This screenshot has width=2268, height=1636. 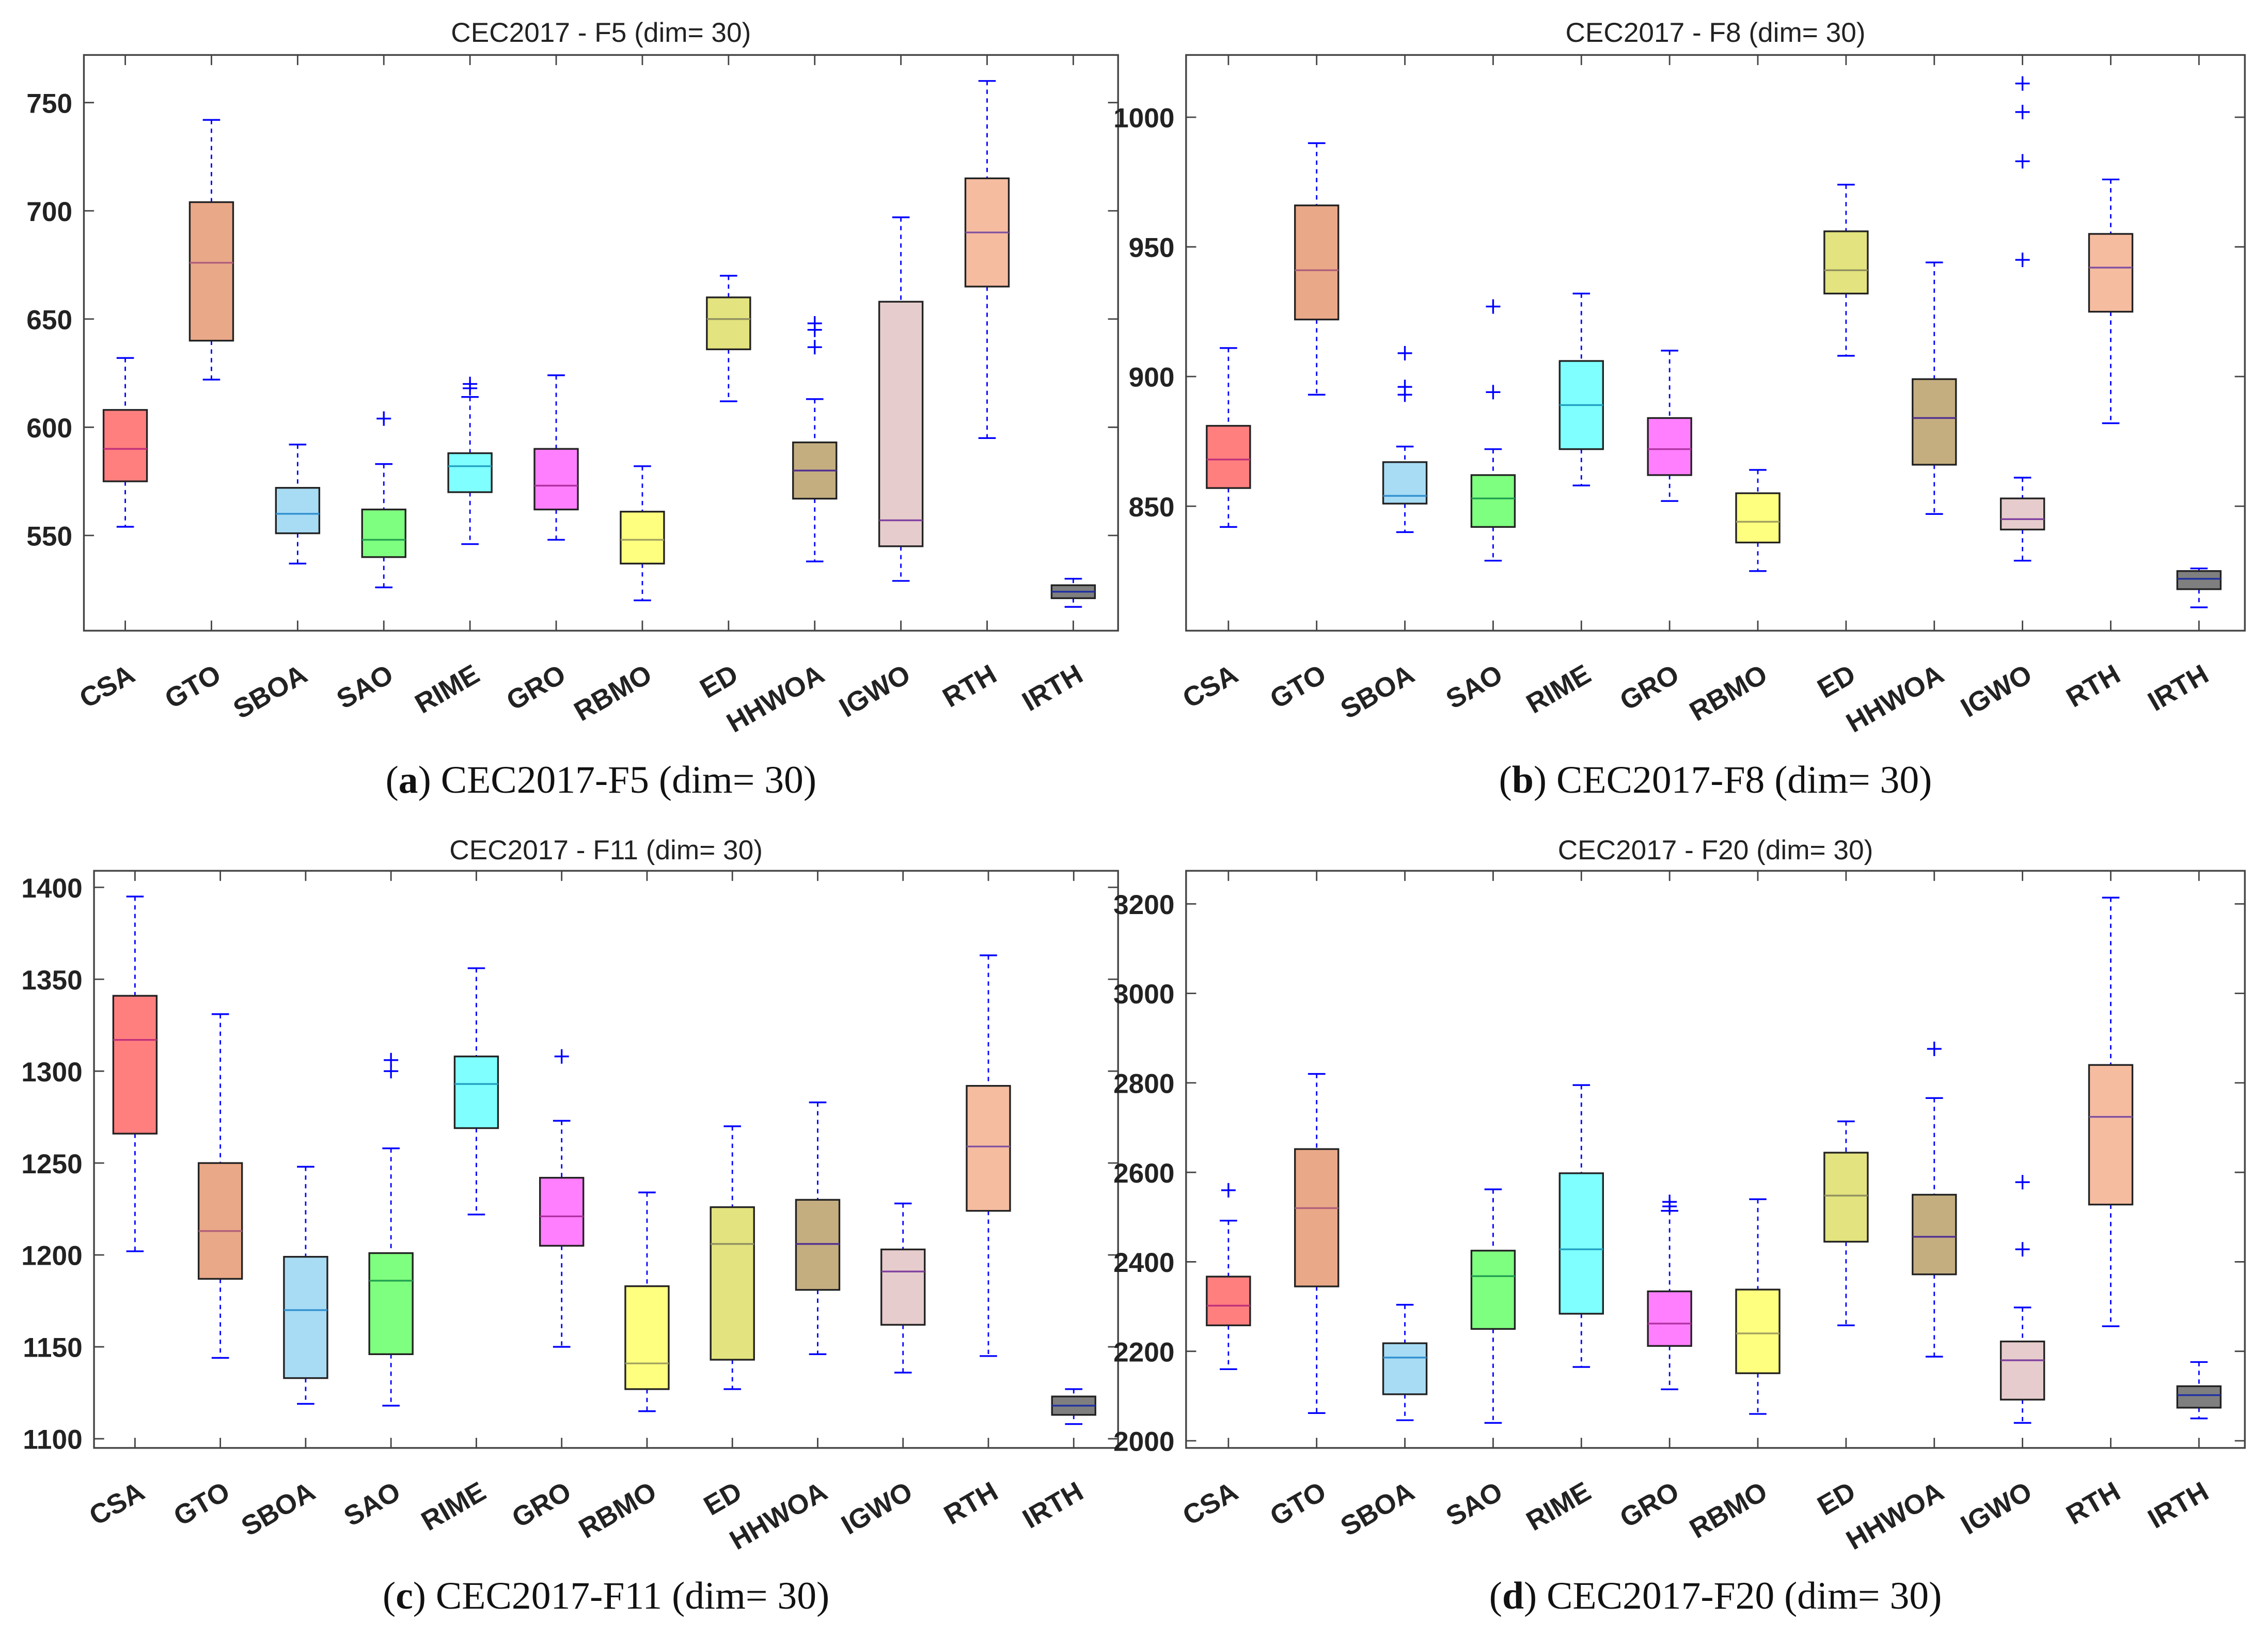 I want to click on caption-text: CEC2017-F11 (dim= 30), so click(x=632, y=1596).